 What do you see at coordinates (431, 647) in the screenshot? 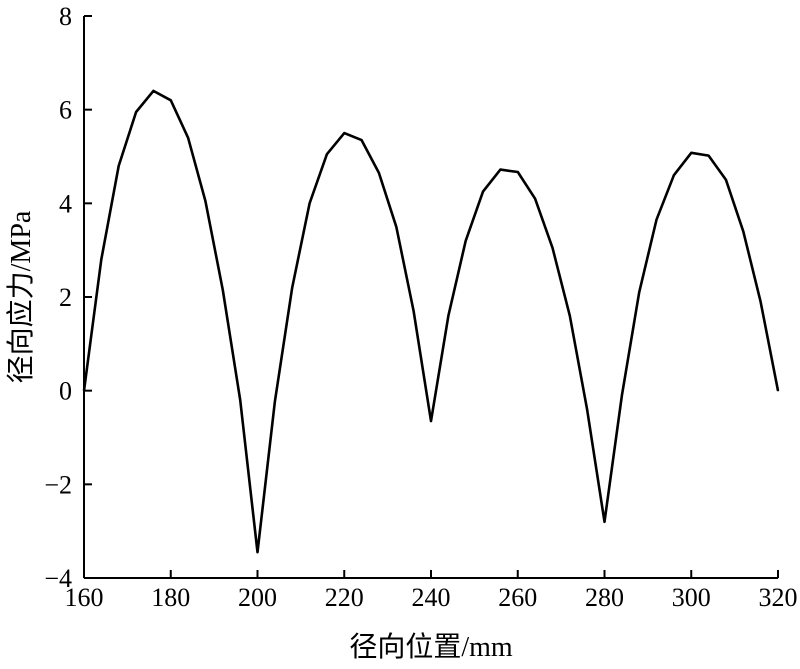
I see `x-axis-label: 径向位置/mm` at bounding box center [431, 647].